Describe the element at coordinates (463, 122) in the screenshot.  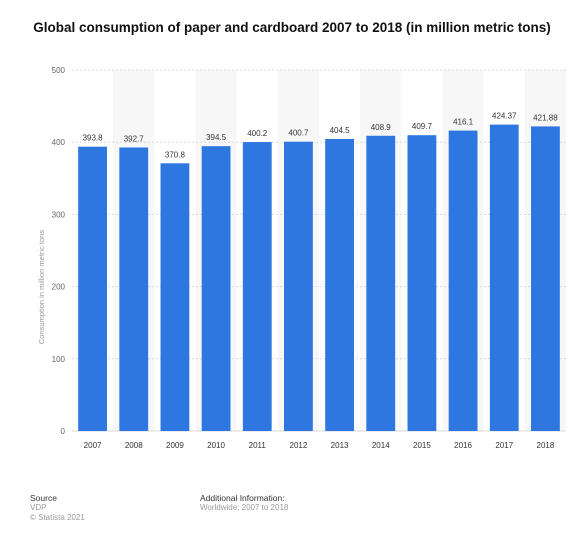
I see `value-label: 416.1` at that location.